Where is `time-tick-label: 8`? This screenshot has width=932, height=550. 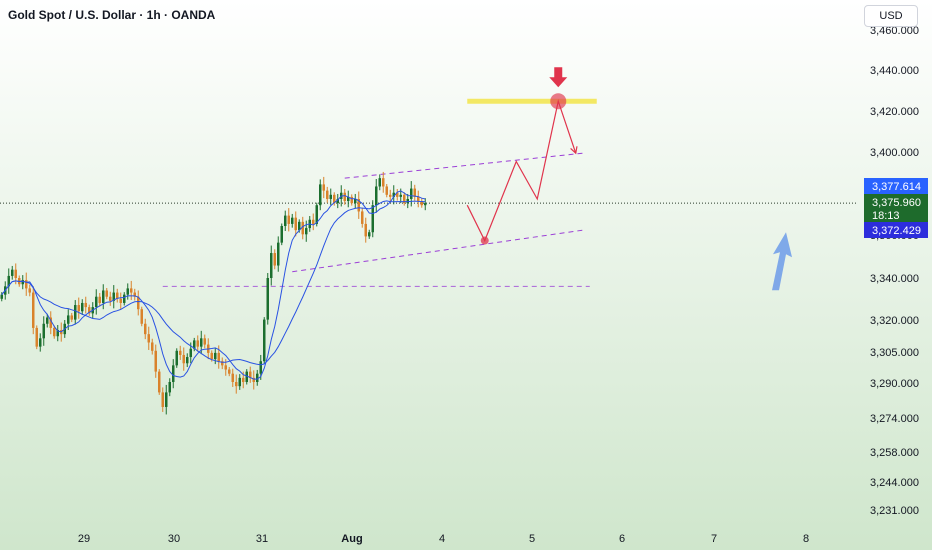 time-tick-label: 8 is located at coordinates (806, 539).